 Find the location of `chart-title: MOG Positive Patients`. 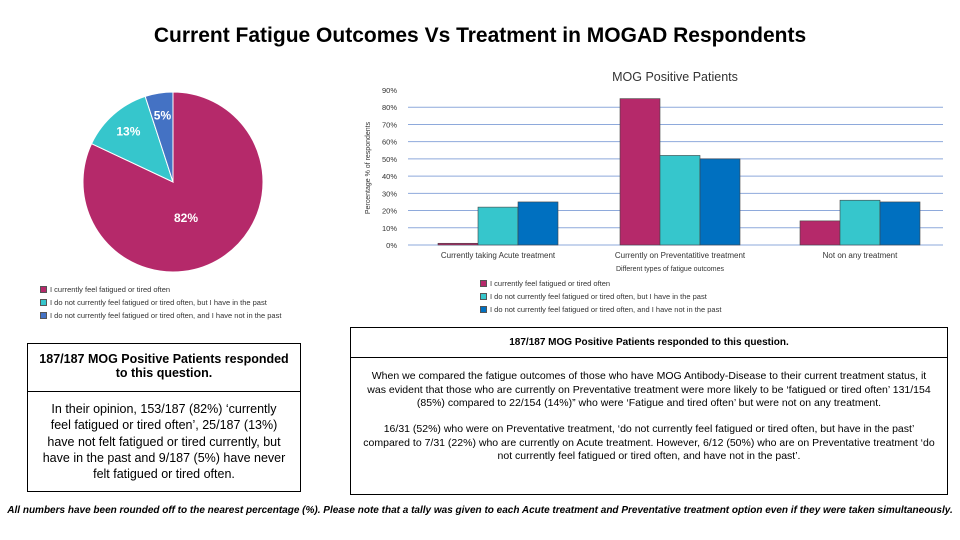

chart-title: MOG Positive Patients is located at coordinates (675, 77).